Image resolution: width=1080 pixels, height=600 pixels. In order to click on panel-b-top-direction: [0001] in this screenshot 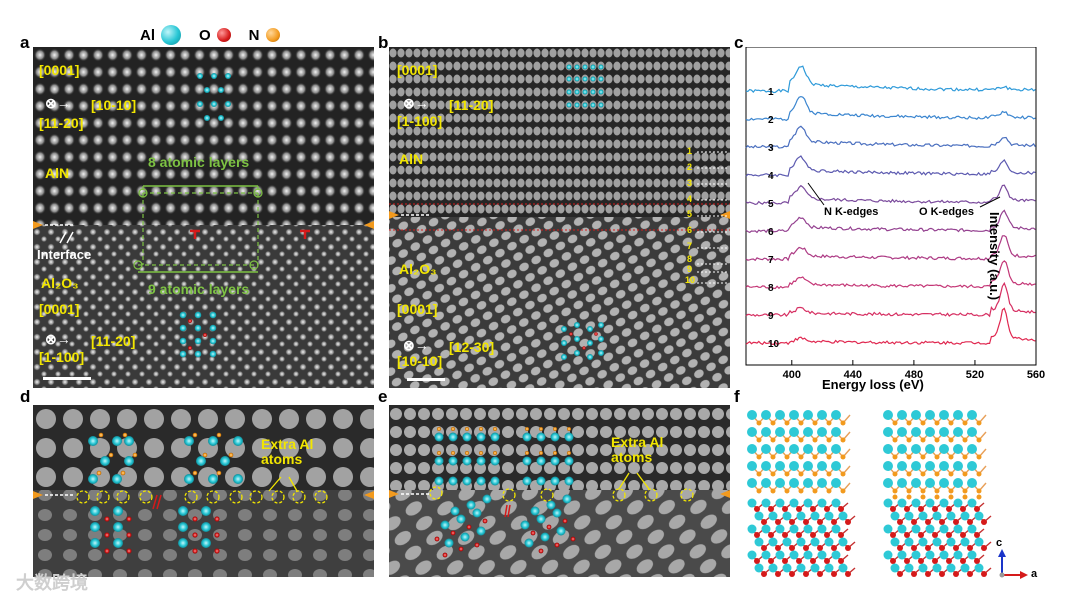, I will do `click(417, 70)`.